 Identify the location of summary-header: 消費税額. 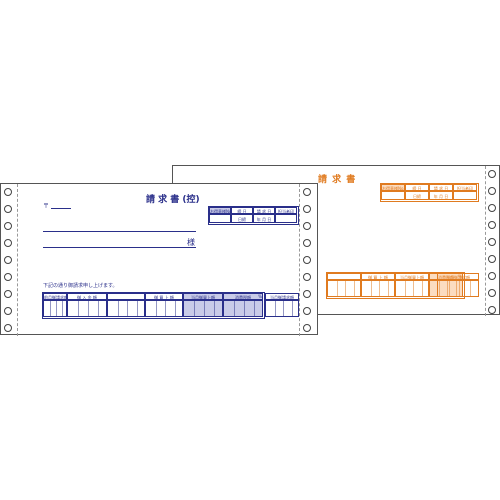
(243, 296).